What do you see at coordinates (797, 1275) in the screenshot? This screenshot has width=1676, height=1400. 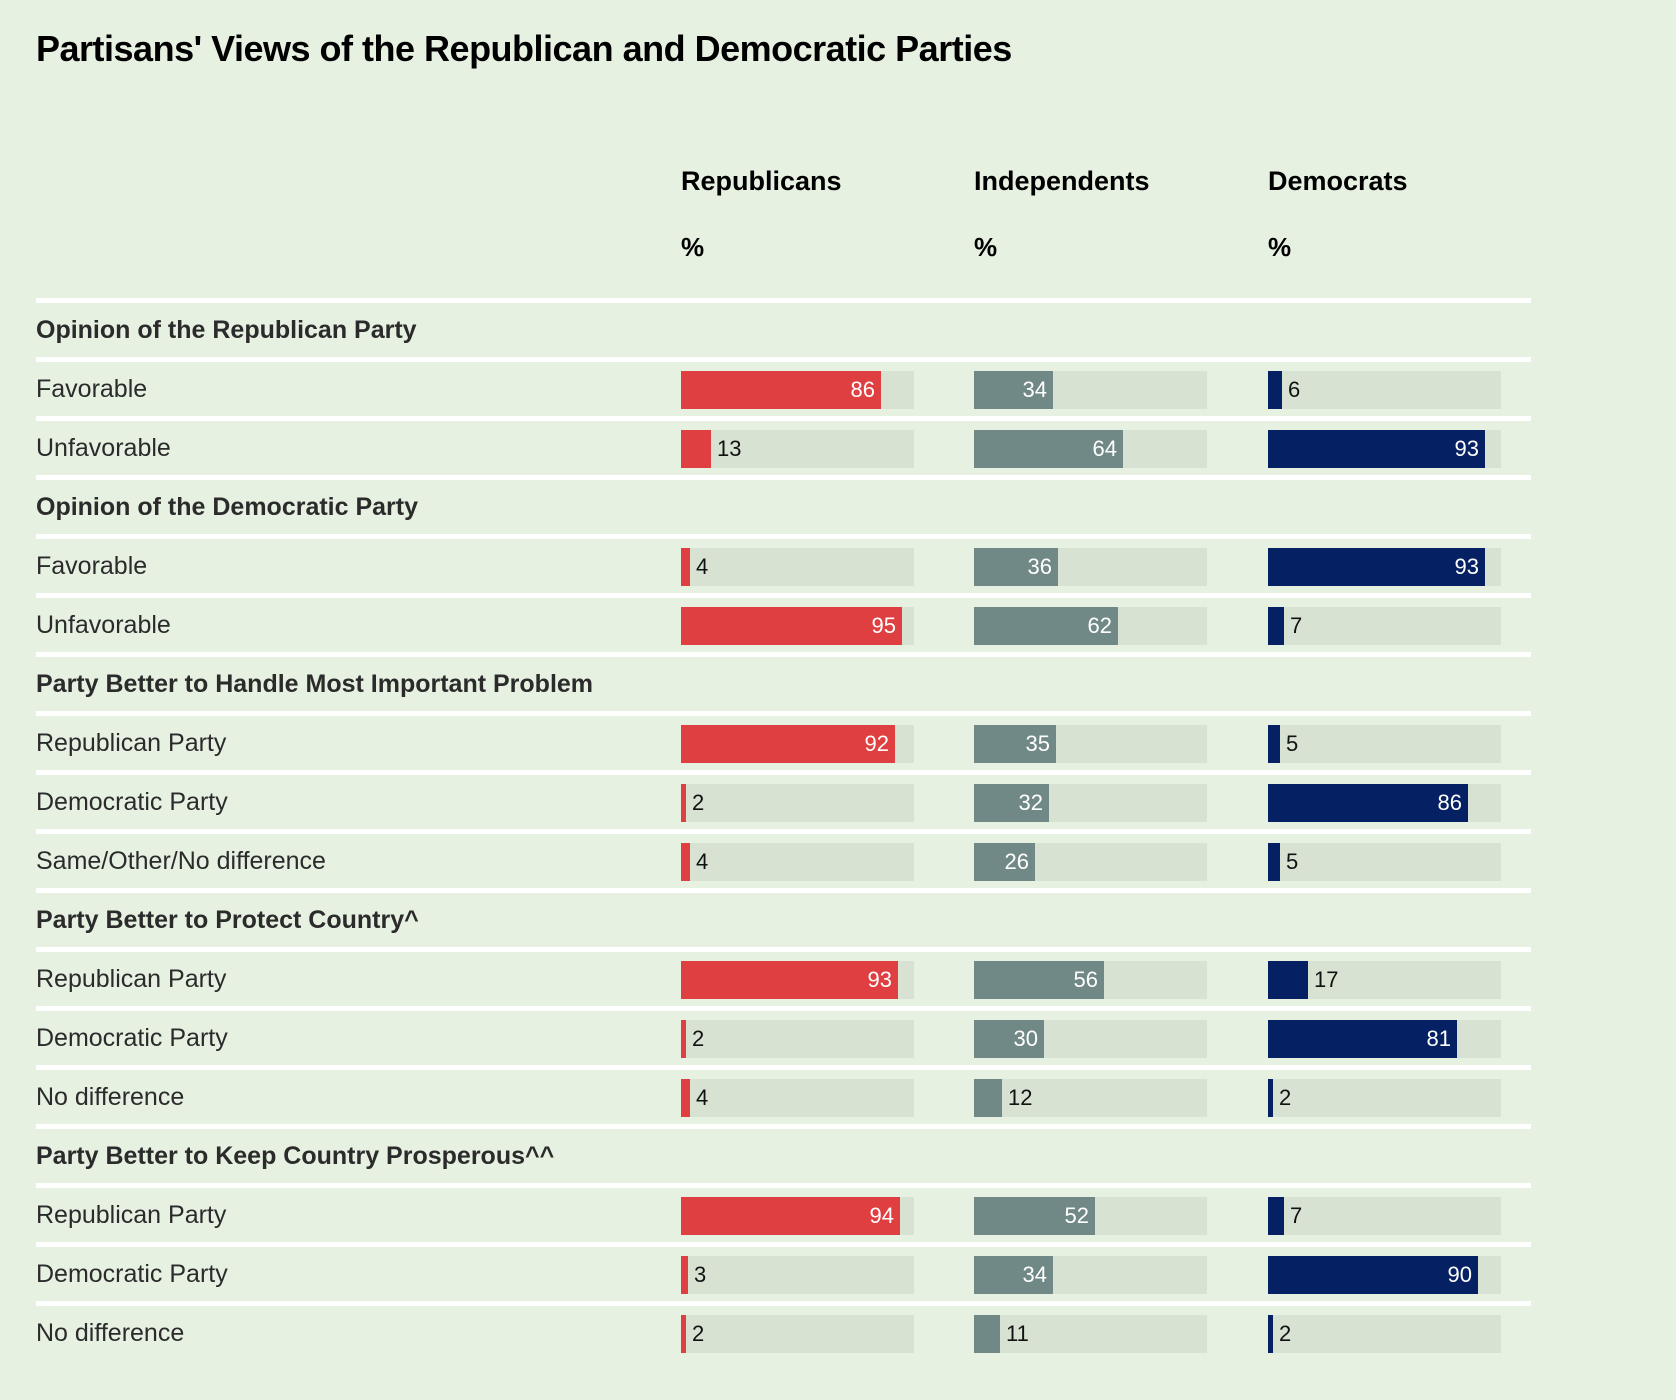 I see `bar-track-republicans: 3` at bounding box center [797, 1275].